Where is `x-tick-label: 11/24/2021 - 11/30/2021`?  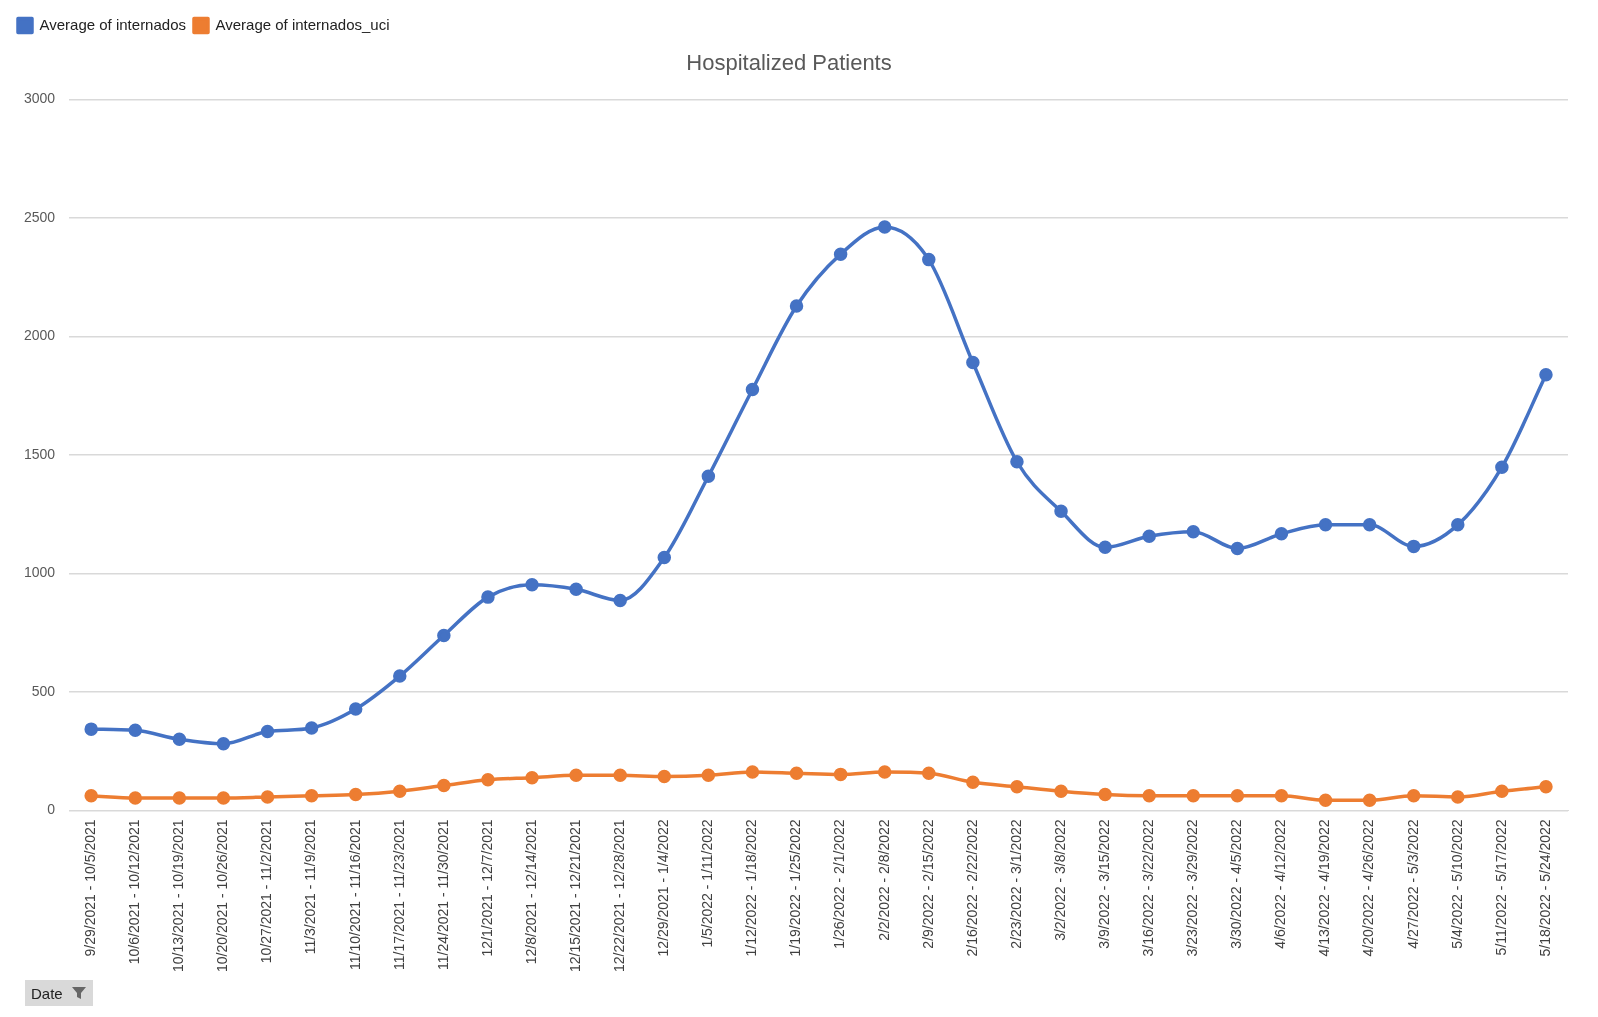 x-tick-label: 11/24/2021 - 11/30/2021 is located at coordinates (442, 894).